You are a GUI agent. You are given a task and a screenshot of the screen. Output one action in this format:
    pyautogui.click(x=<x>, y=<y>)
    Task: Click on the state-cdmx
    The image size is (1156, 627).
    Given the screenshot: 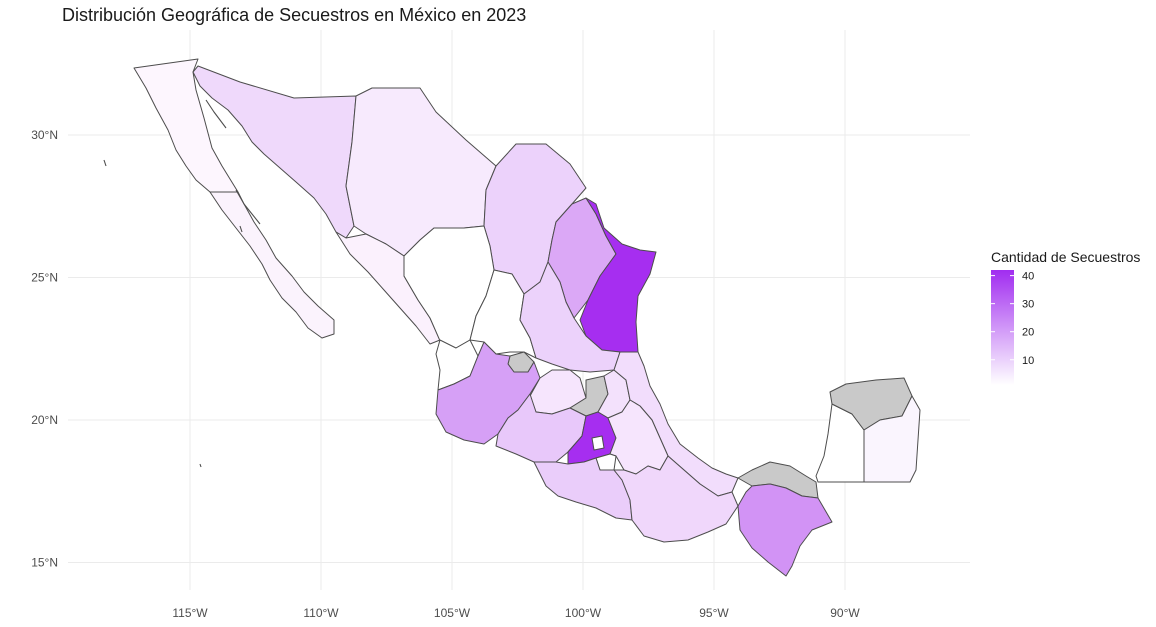 What is the action you would take?
    pyautogui.click(x=598, y=443)
    